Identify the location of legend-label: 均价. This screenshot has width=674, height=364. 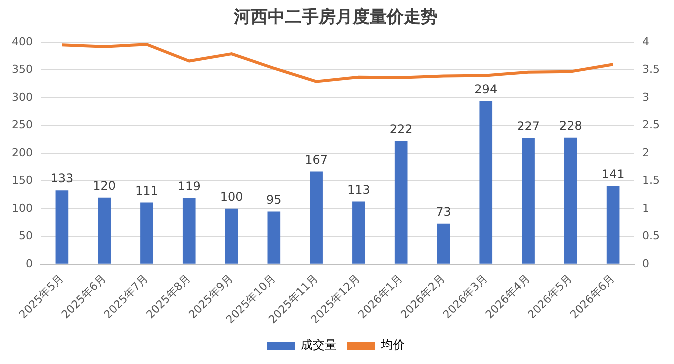
(392, 345).